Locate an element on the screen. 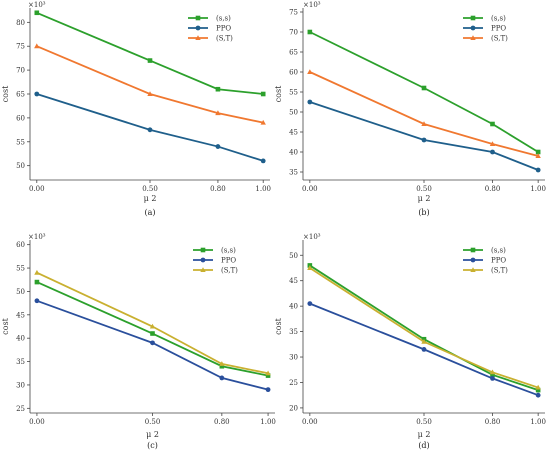 The height and width of the screenshot is (453, 550). y-tick-label: 20 is located at coordinates (293, 408).